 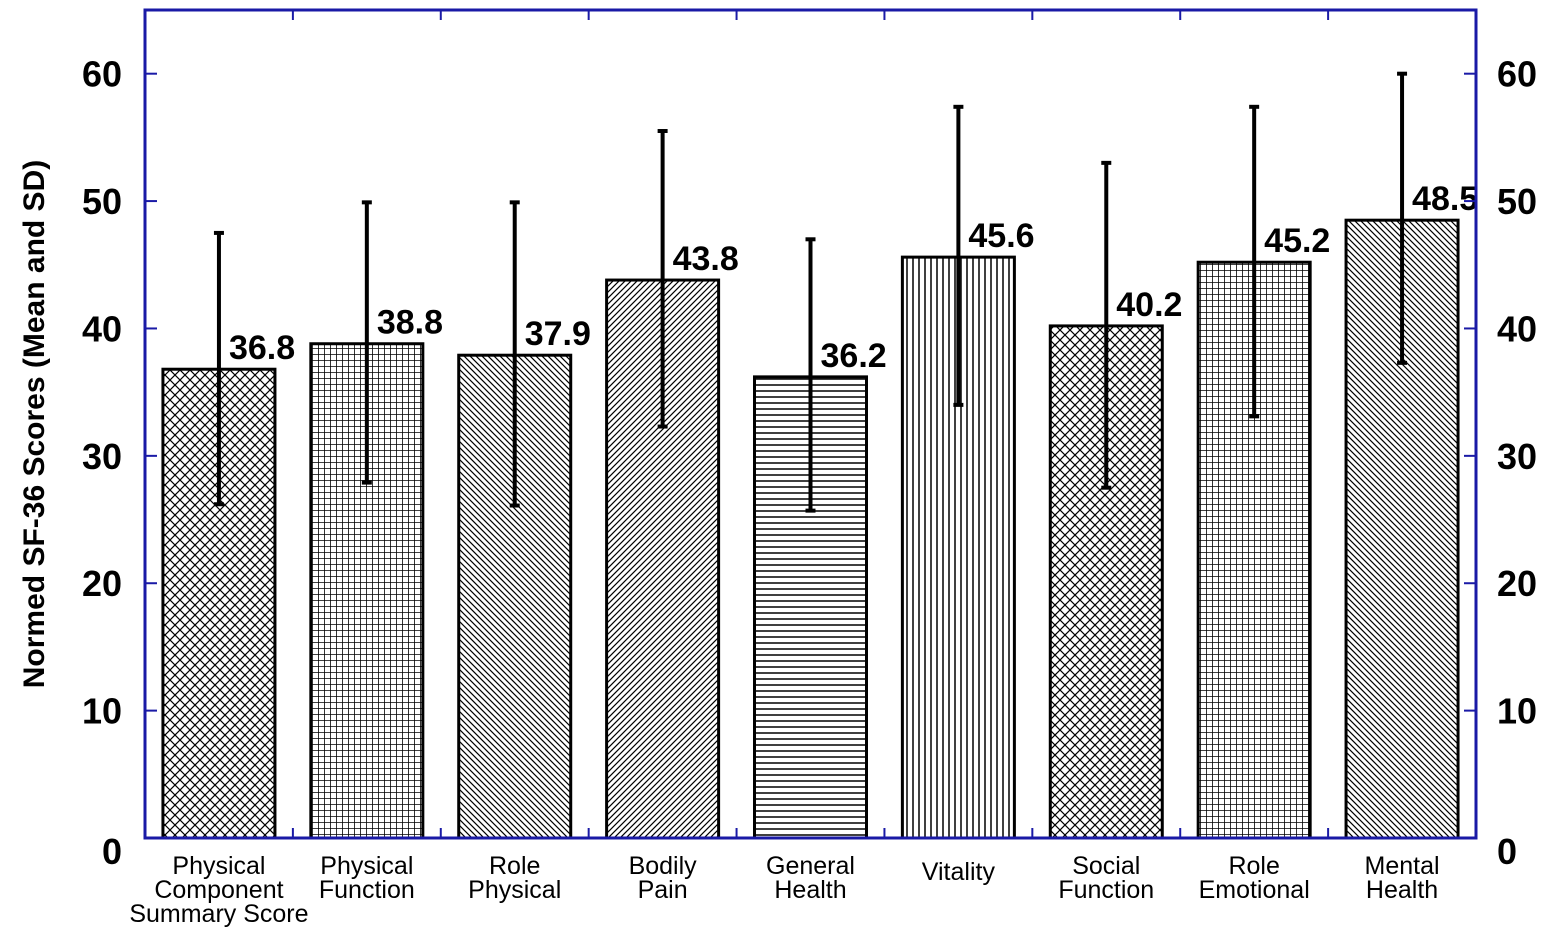 I want to click on category-label: Bodily, so click(x=663, y=866).